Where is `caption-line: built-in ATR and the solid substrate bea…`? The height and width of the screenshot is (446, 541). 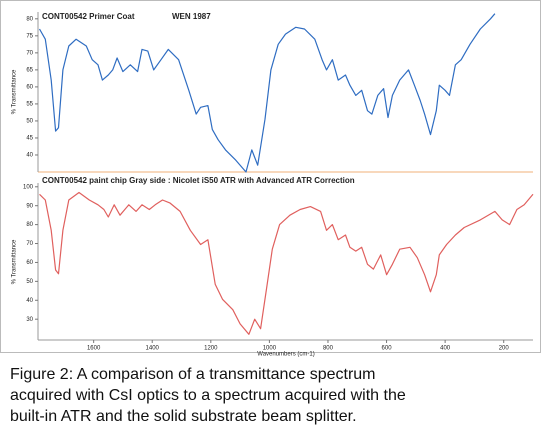
caption-line: built-in ATR and the solid substrate bea… is located at coordinates (183, 416).